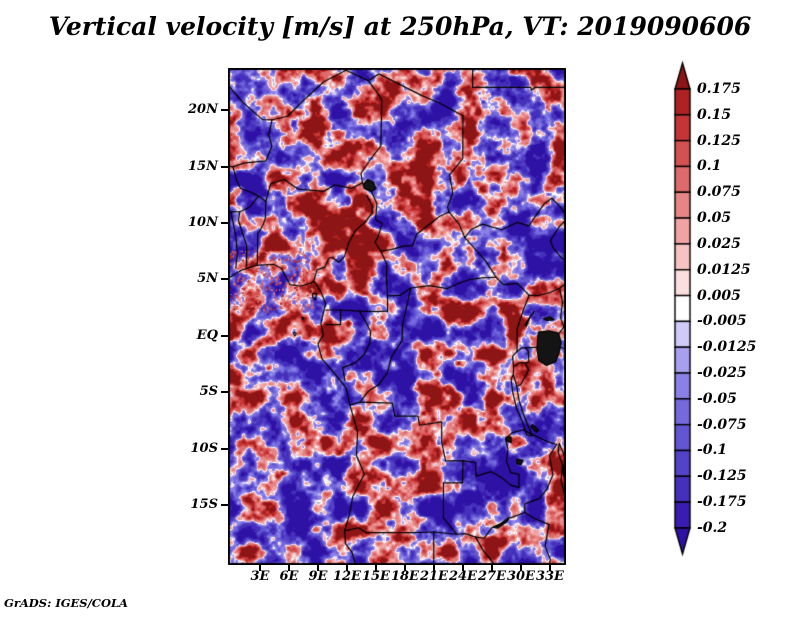 Image resolution: width=800 pixels, height=618 pixels. Describe the element at coordinates (203, 166) in the screenshot. I see `y-axis-label: 15N` at that location.